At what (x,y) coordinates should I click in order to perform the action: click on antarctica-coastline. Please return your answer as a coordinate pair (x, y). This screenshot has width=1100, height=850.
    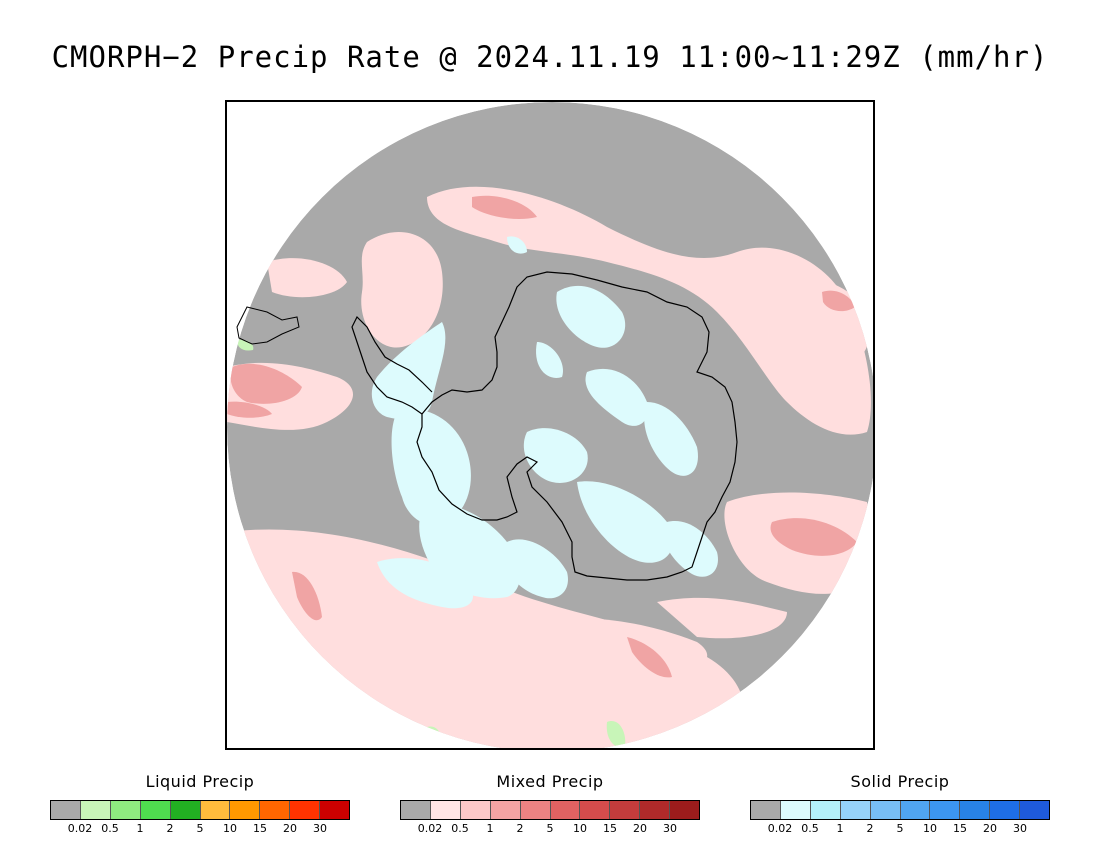
    Looking at the image, I should click on (577, 426).